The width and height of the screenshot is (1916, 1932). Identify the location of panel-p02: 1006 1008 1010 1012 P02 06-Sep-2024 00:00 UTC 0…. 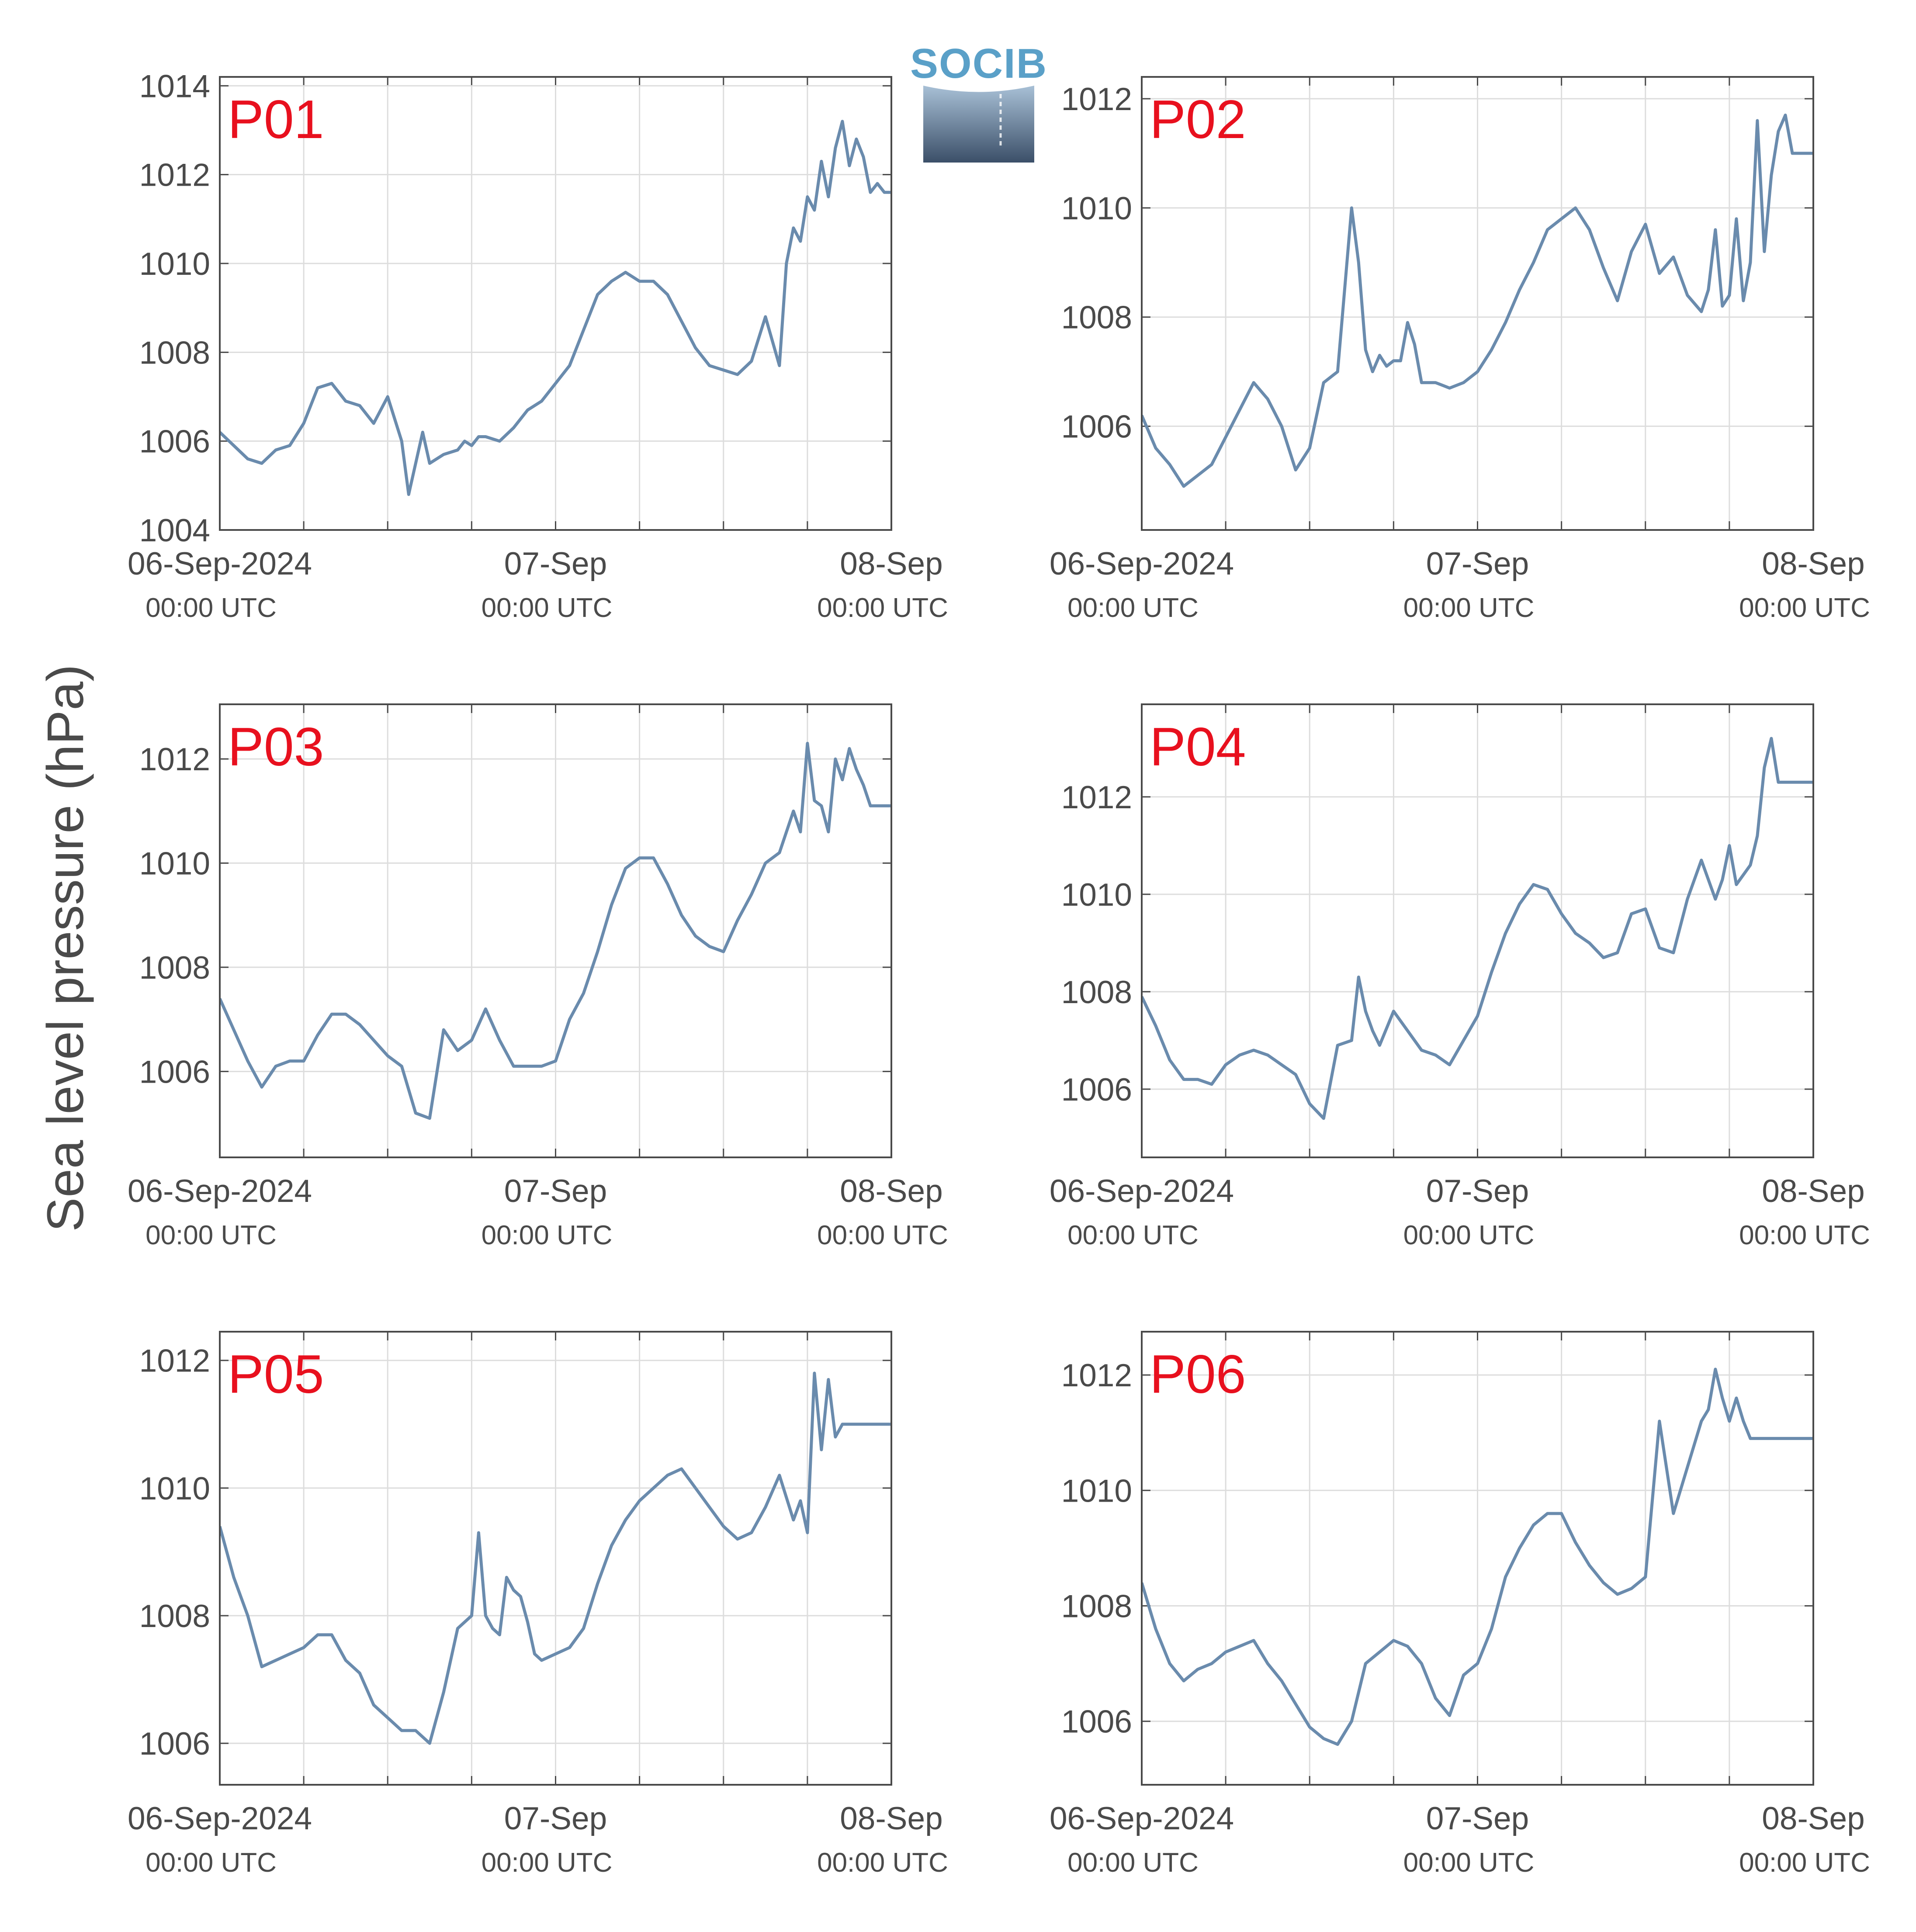
(1460, 349).